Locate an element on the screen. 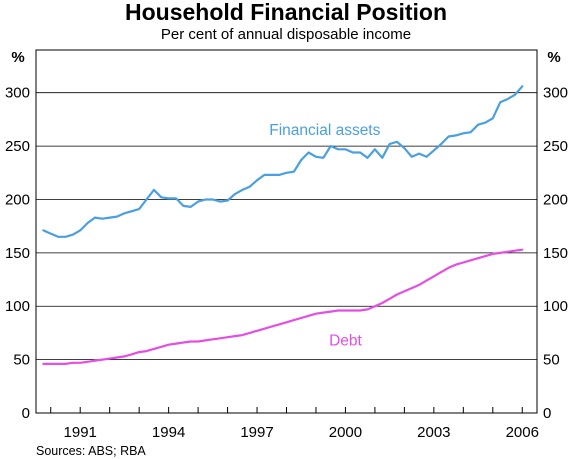 The image size is (572, 459). x-axis: 1991 1994 1997 2000 2003 2006 is located at coordinates (301, 432).